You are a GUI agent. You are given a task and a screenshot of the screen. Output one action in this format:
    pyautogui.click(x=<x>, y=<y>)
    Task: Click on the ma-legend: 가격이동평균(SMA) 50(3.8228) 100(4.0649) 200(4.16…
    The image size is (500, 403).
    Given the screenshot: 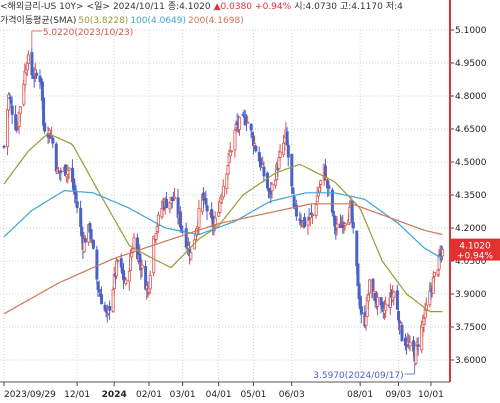 What is the action you would take?
    pyautogui.click(x=225, y=21)
    